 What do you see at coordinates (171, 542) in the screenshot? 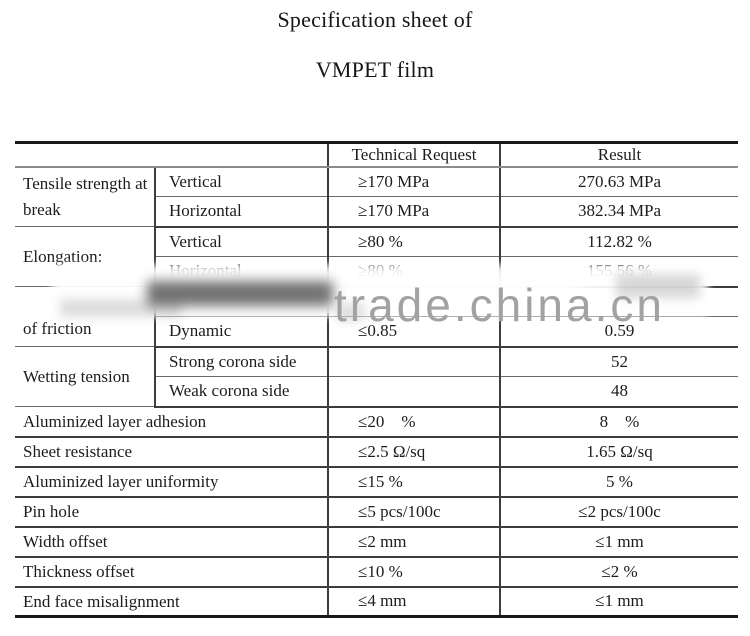
I see `row-label-width-offset: Width offset` at bounding box center [171, 542].